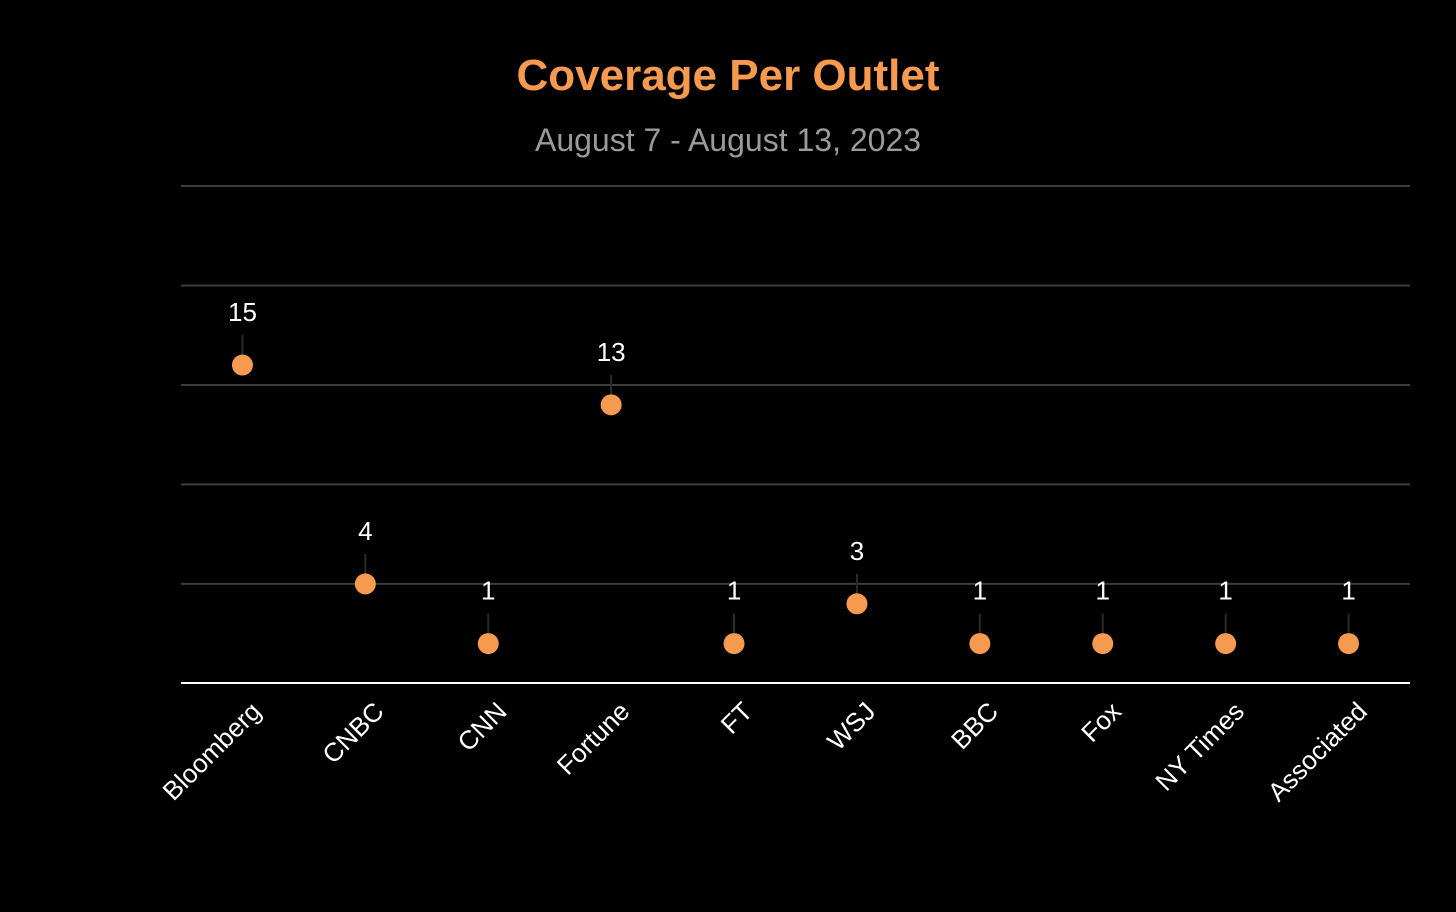 This screenshot has width=1456, height=912. Describe the element at coordinates (593, 738) in the screenshot. I see `x-tick-label: Fortune` at that location.